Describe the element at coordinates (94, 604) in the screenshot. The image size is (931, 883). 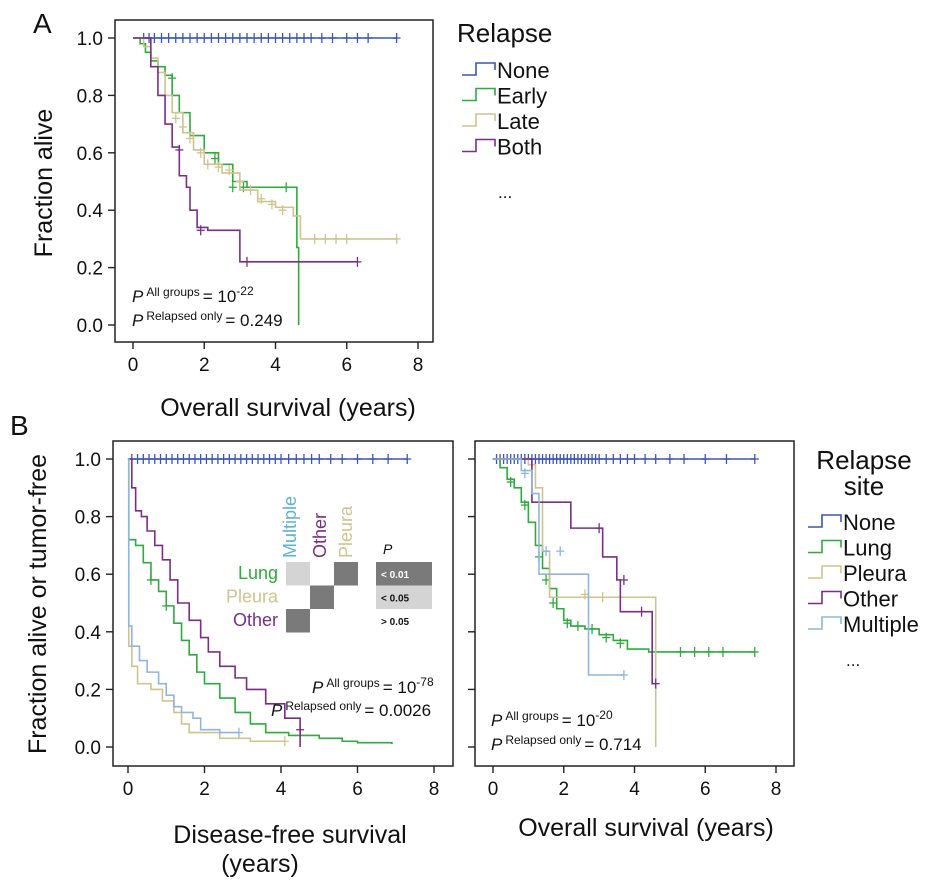
I see `chart-b-left-y-axis: 0.0 0.2 0.4 0.6 0.8 1.0` at that location.